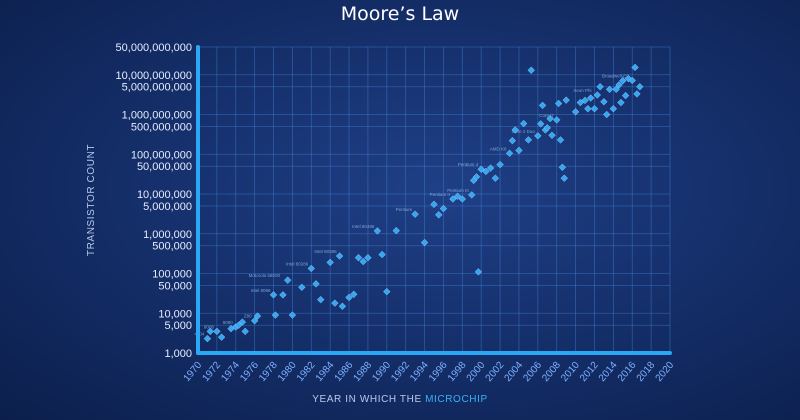 This screenshot has height=420, width=800. I want to click on chip-label-7: Intel 80386, so click(325, 251).